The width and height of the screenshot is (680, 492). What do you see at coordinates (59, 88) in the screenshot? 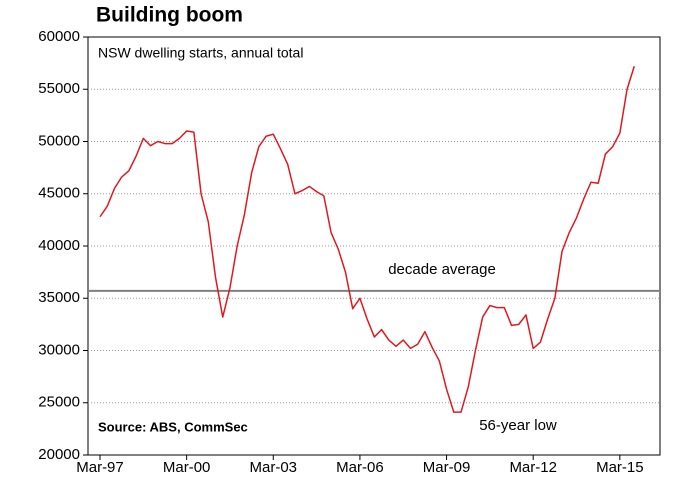
I see `y-tick-label: 55000` at bounding box center [59, 88].